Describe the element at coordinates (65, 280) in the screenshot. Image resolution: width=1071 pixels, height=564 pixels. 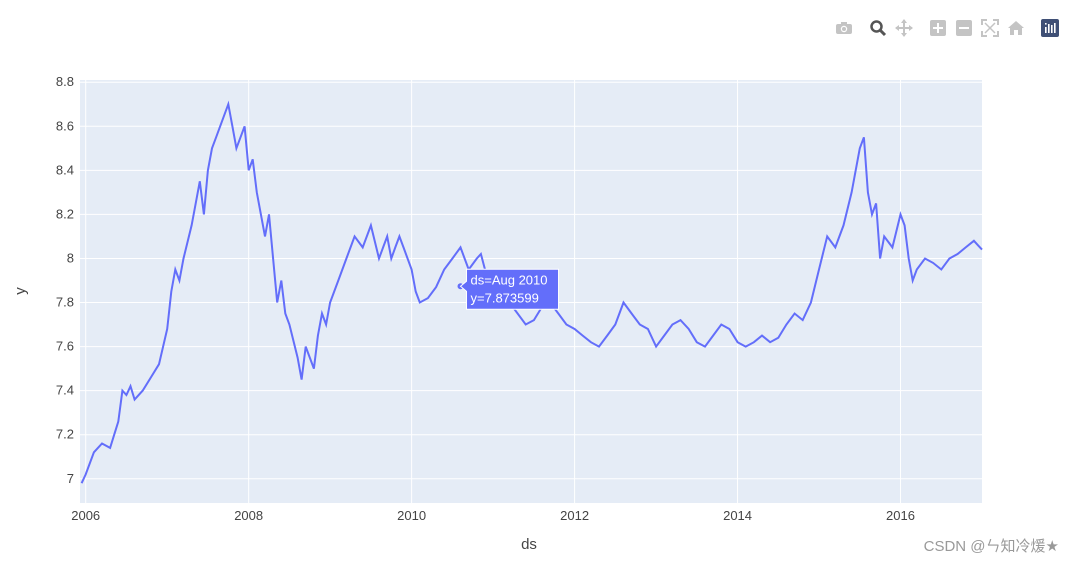
I see `y-tick-labels: 7 7.2 7.4 7.6 7.8 8 8.2 8.4 8.6 8.8` at that location.